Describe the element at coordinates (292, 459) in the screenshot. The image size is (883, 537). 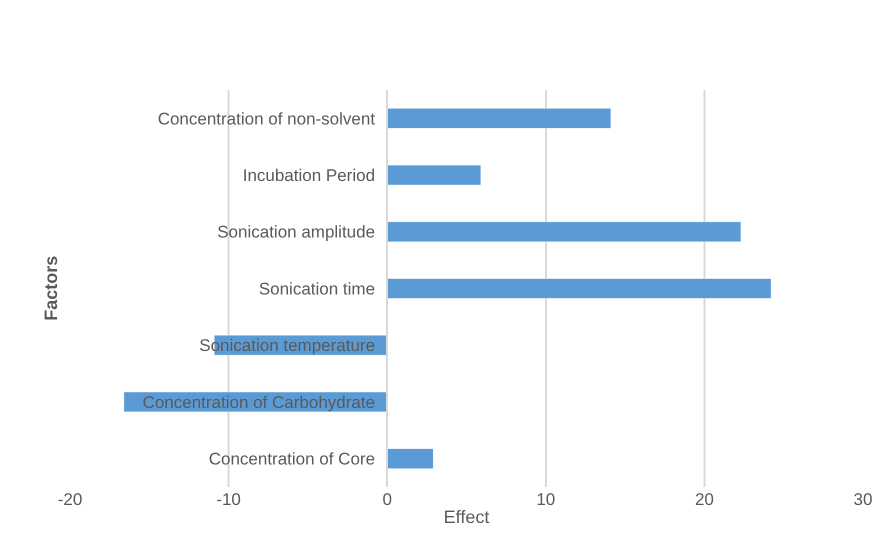
I see `y-tick-label: Concentration of Core` at that location.